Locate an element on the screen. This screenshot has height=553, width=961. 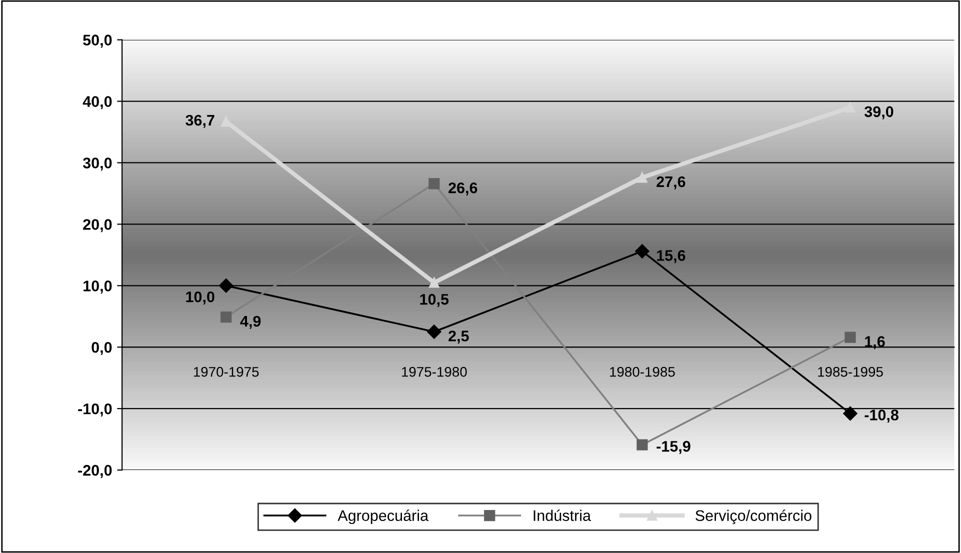
data-label: 27,6 is located at coordinates (671, 183).